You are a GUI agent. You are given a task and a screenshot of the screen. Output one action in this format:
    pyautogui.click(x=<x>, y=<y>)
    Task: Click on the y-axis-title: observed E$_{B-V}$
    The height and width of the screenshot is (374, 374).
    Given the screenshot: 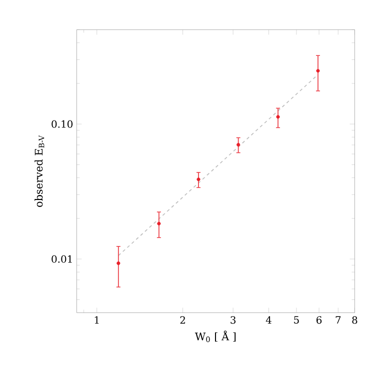 What is the action you would take?
    pyautogui.click(x=39, y=171)
    